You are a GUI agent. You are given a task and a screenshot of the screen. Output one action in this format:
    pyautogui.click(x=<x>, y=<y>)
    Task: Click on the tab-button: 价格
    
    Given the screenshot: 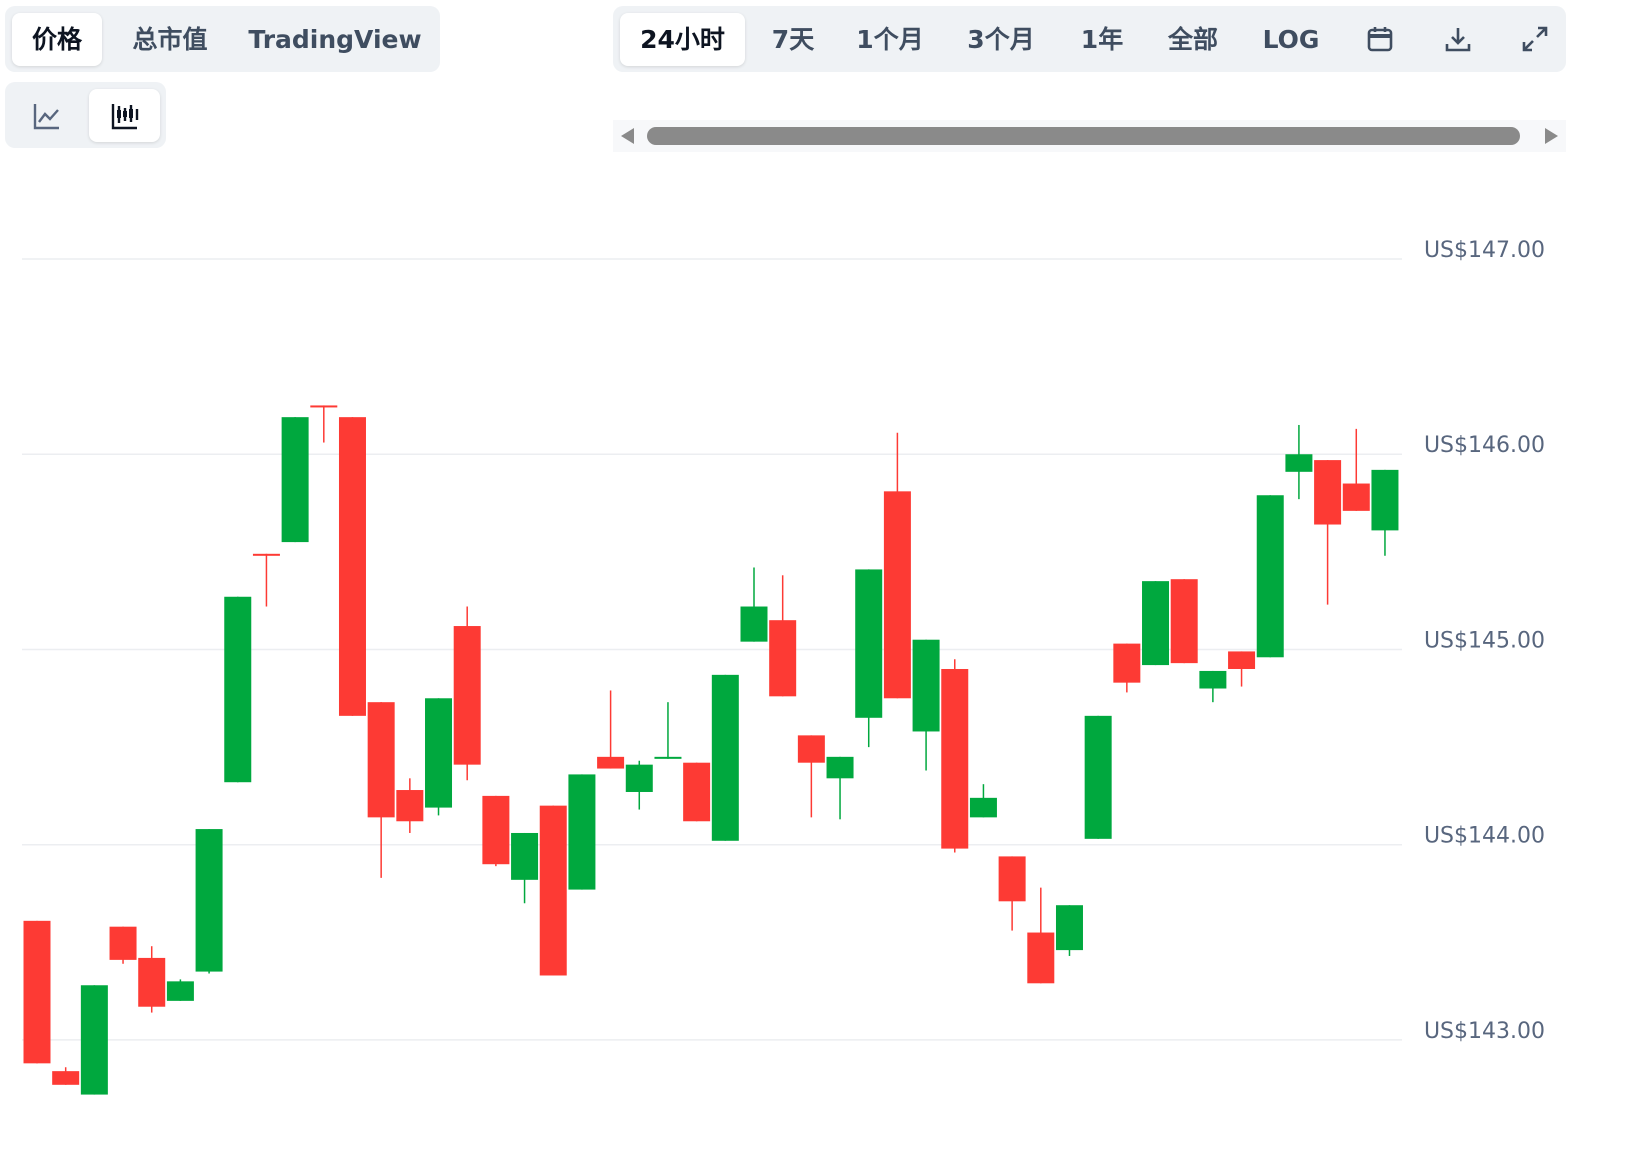 What is the action you would take?
    pyautogui.click(x=57, y=39)
    